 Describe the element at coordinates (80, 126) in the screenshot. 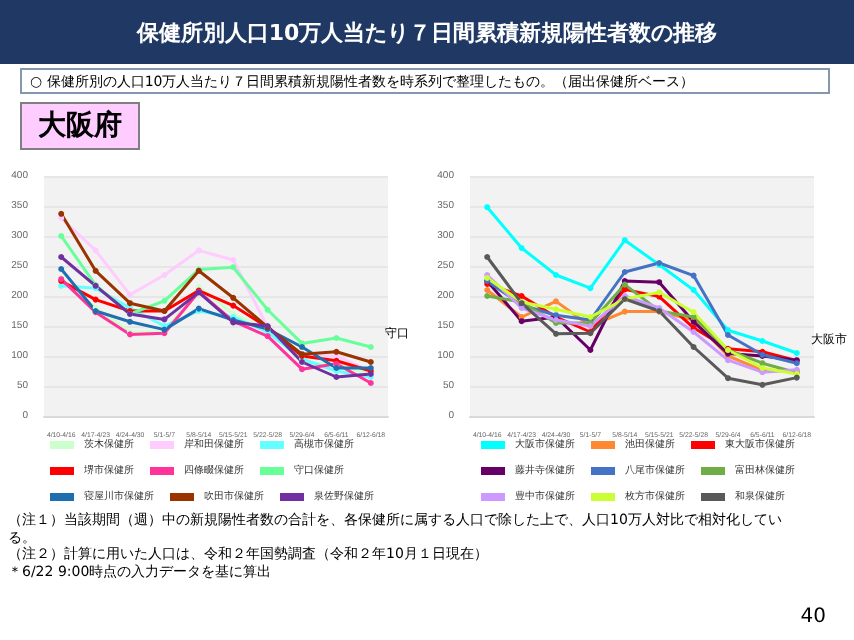

I see `text: 大阪府` at that location.